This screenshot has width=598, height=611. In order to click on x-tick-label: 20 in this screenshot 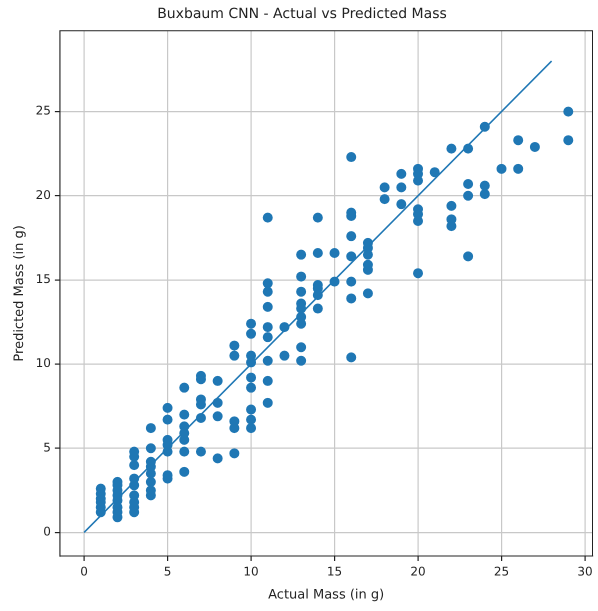, I will do `click(418, 571)`.